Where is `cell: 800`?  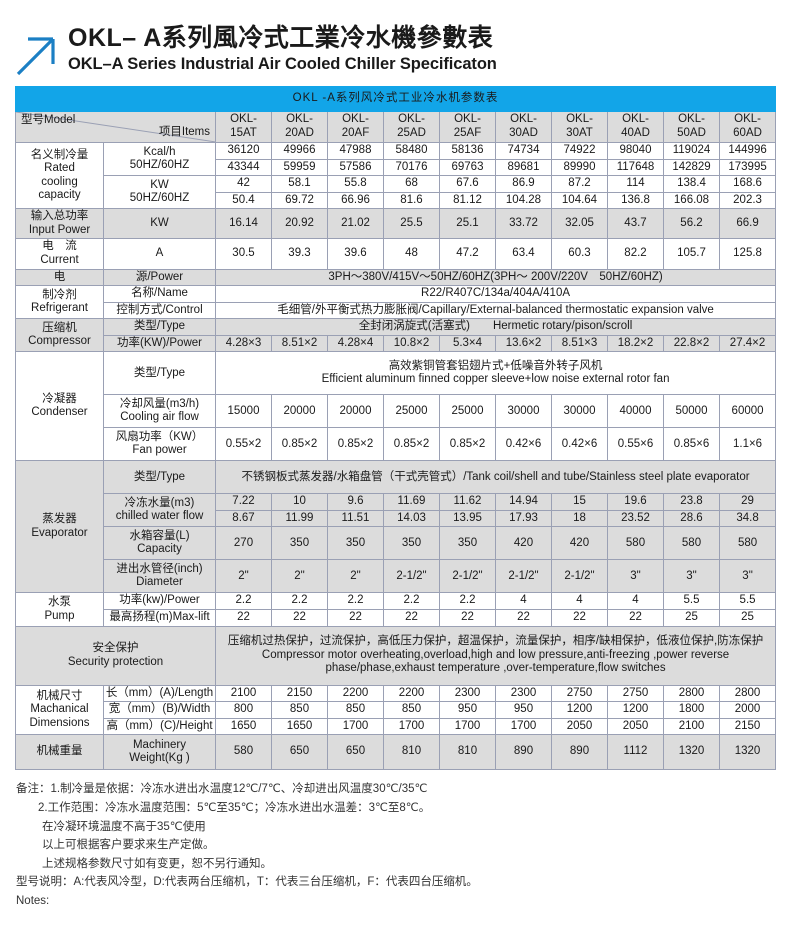
cell: 800 is located at coordinates (243, 710).